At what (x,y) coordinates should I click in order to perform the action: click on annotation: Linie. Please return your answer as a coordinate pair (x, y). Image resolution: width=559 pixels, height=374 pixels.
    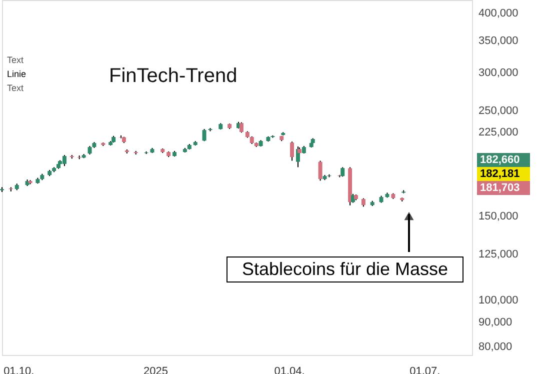
    Looking at the image, I should click on (16, 74).